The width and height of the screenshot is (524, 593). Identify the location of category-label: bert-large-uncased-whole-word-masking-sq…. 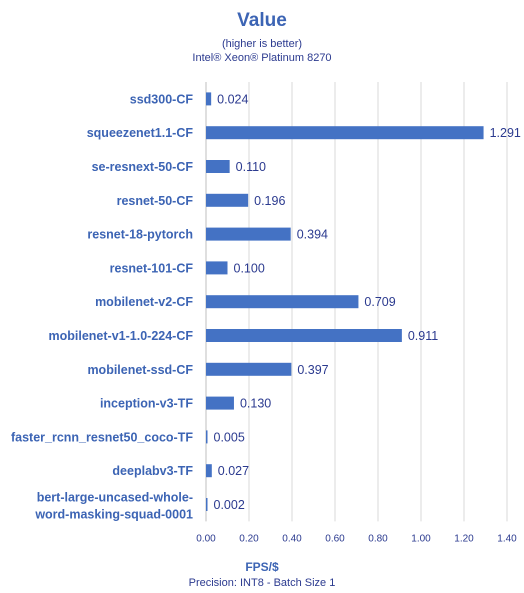
(113, 506).